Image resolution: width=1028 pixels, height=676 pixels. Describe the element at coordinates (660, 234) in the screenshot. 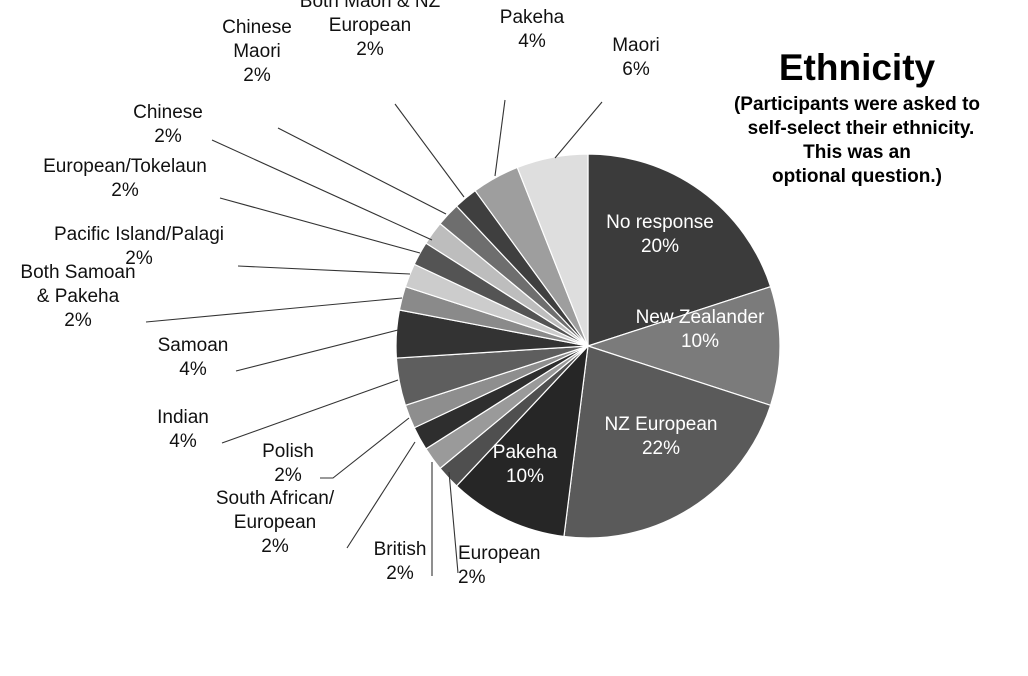

I see `slice-label: No response 20%` at that location.